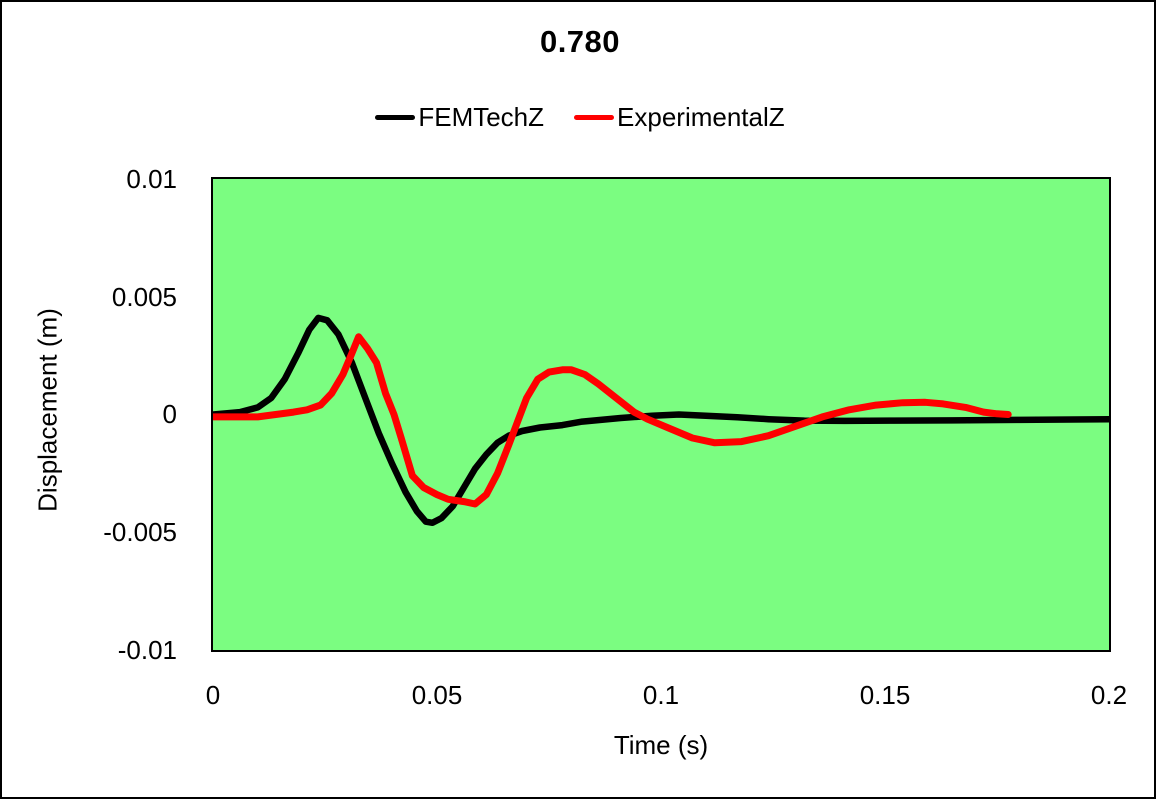 The image size is (1156, 799). Describe the element at coordinates (885, 695) in the screenshot. I see `x-tick-label: 0.15` at that location.